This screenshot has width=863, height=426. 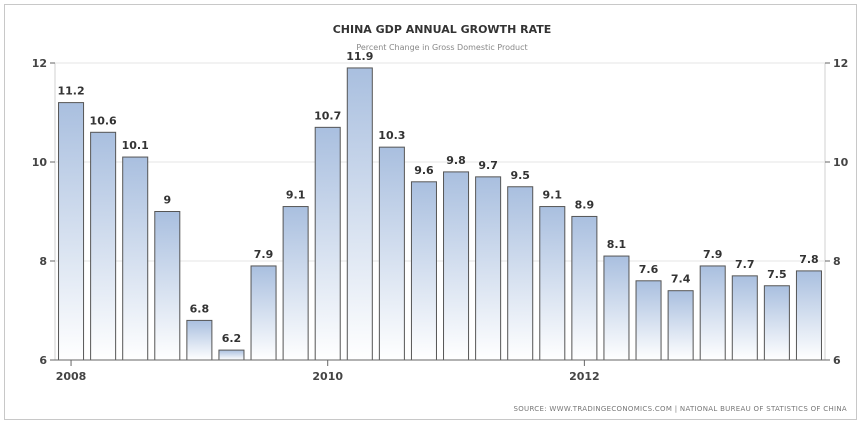 I want to click on data-label: 10.7, so click(x=327, y=115).